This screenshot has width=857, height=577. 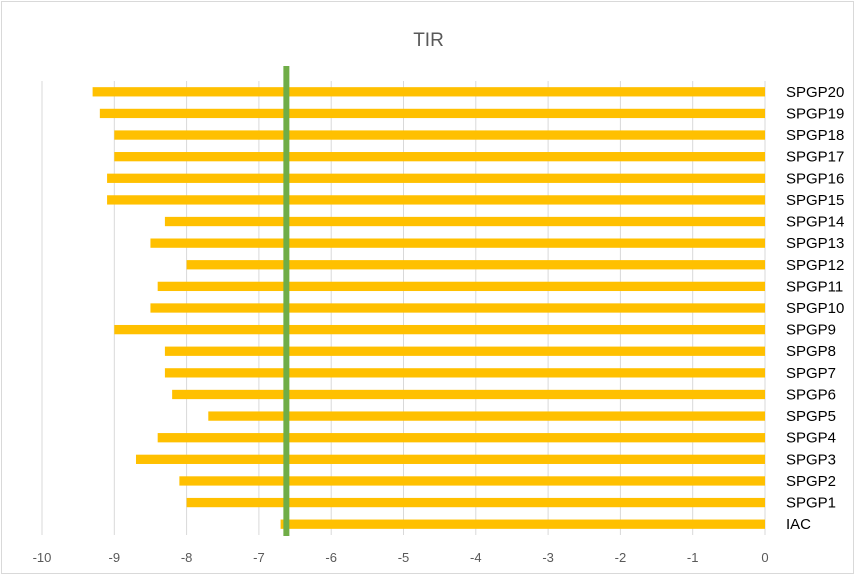 What do you see at coordinates (815, 243) in the screenshot?
I see `category-label: SPGP13` at bounding box center [815, 243].